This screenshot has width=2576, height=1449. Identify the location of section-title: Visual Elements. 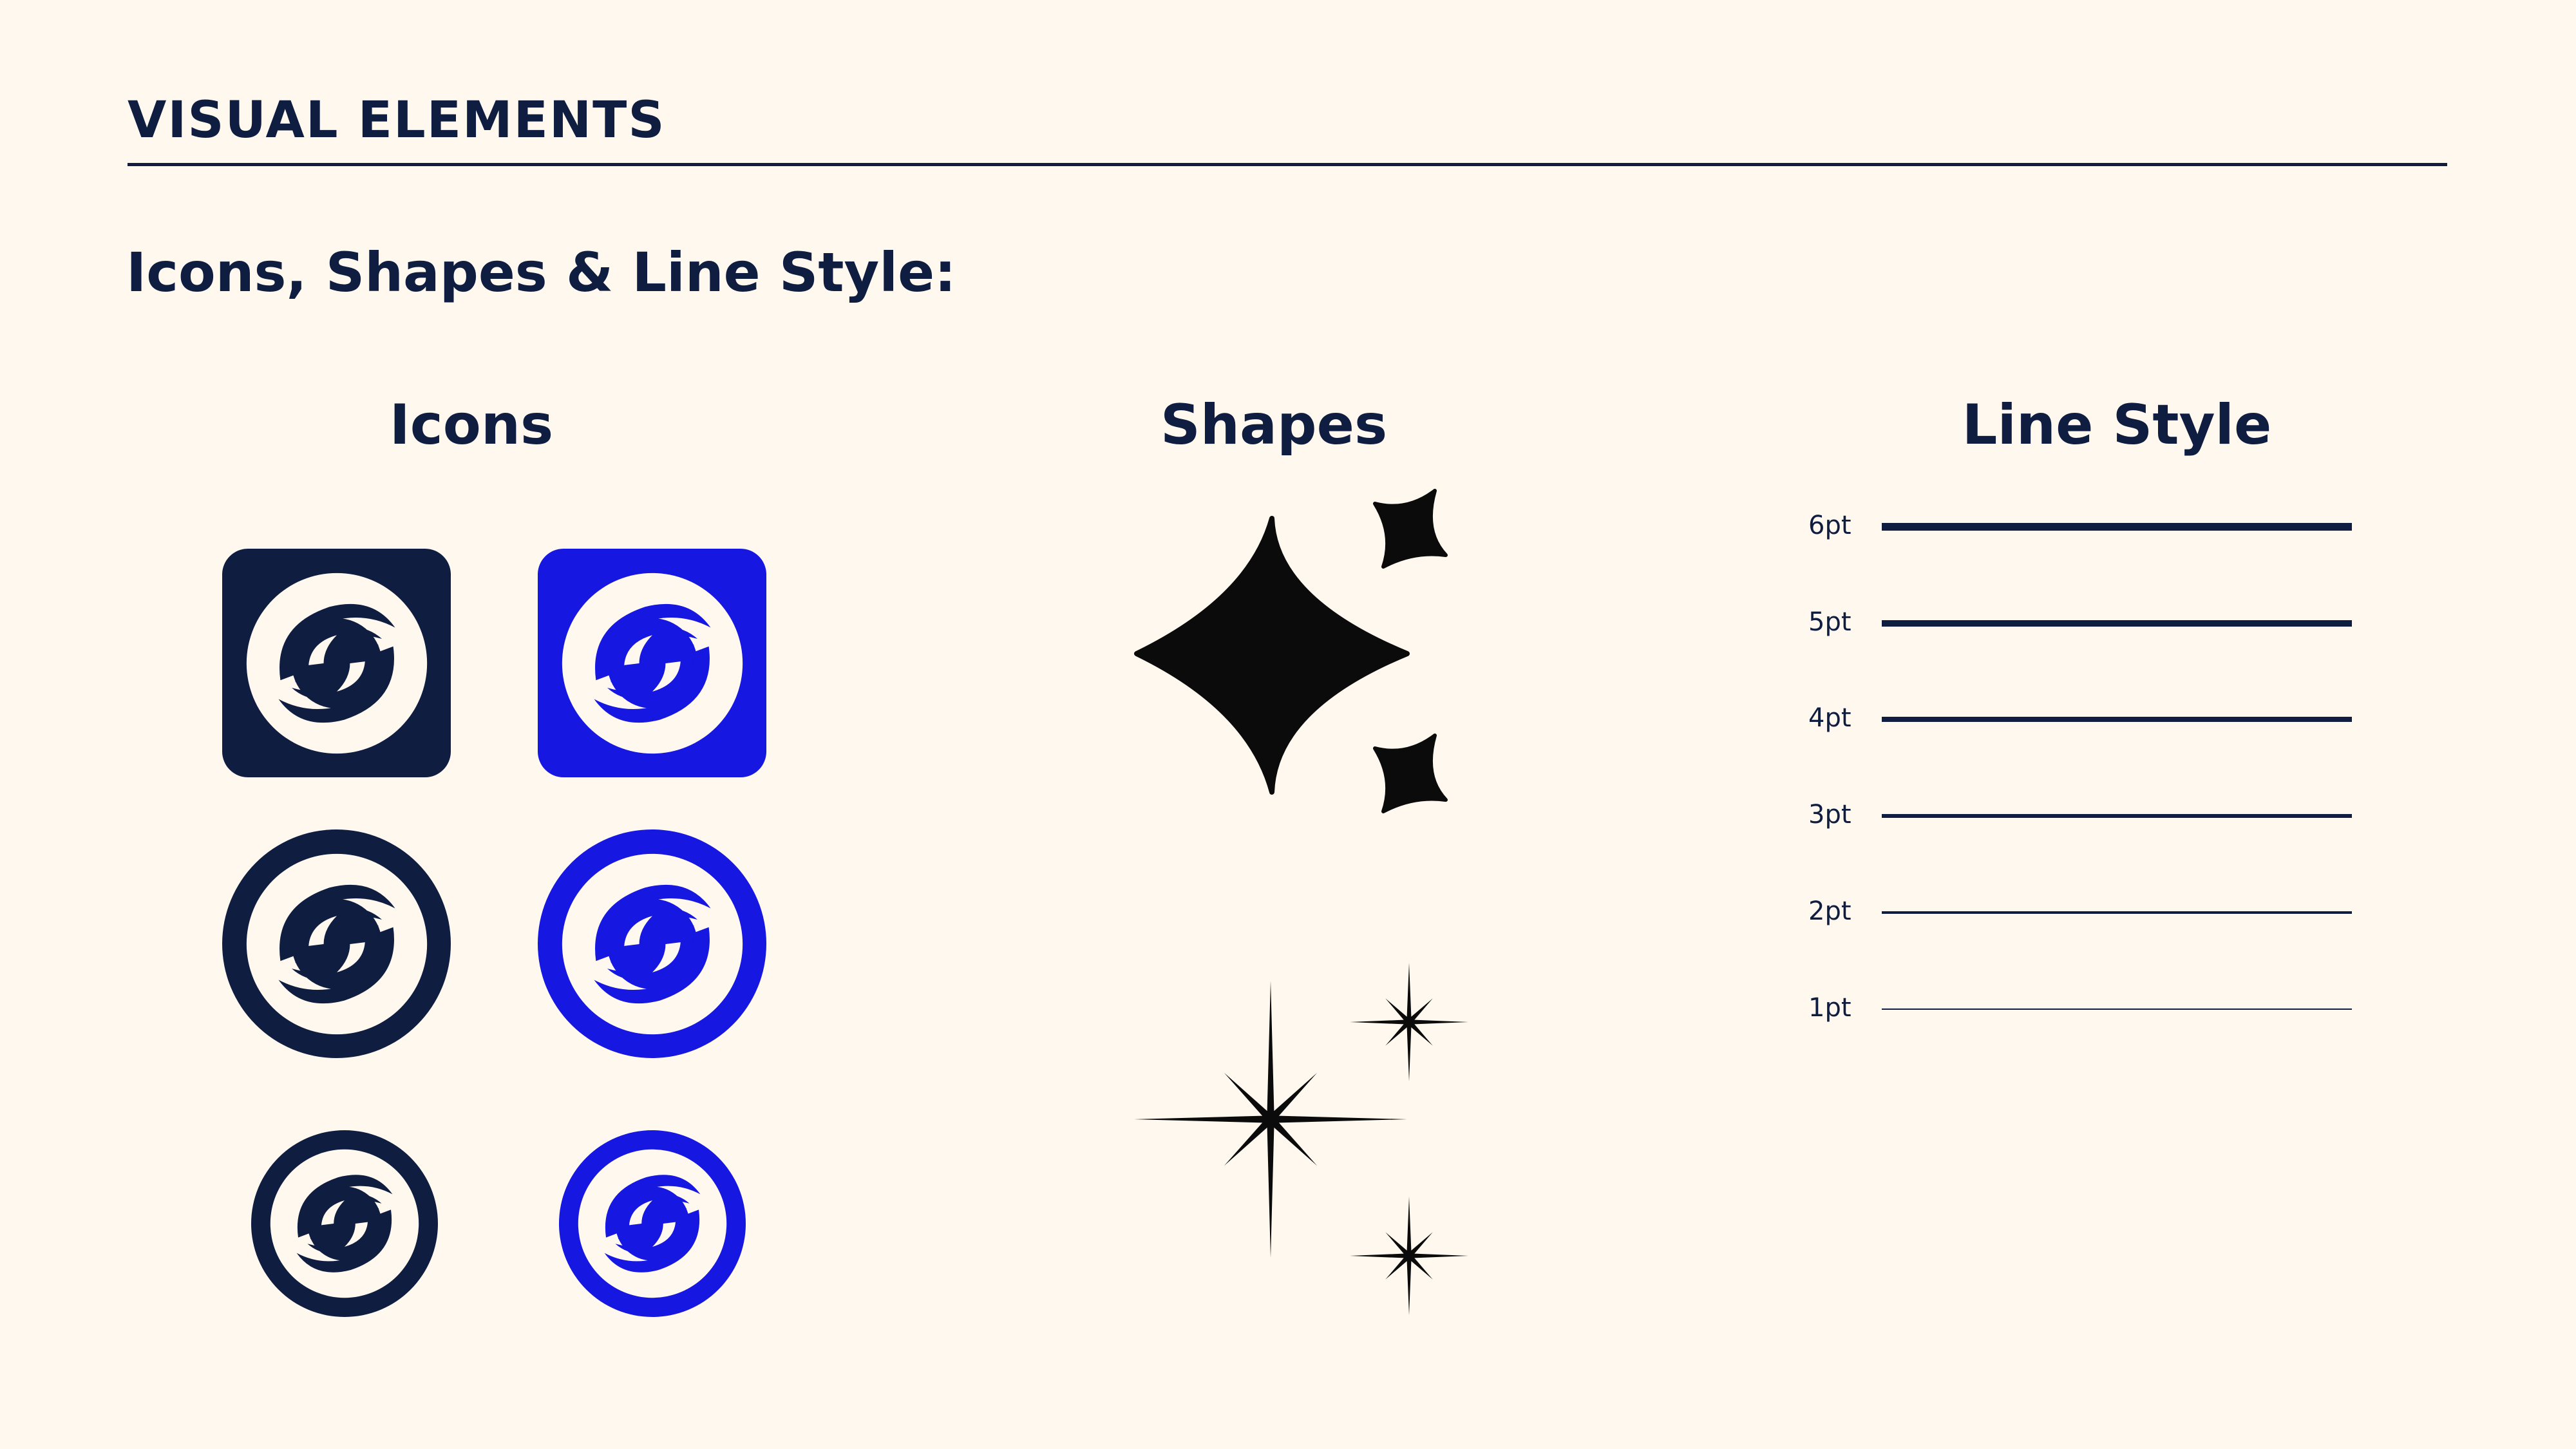
(397, 120).